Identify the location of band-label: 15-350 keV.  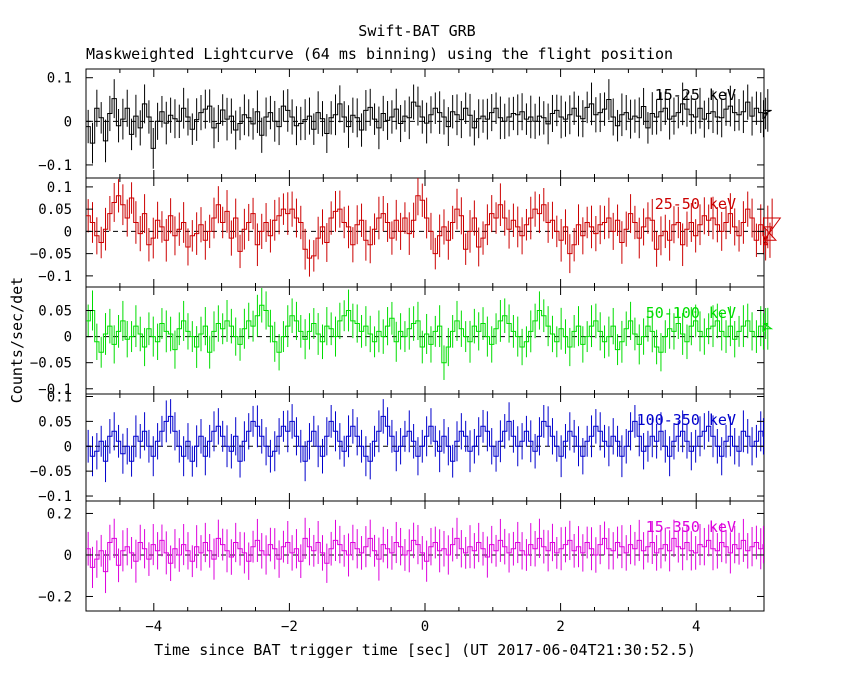
(691, 527).